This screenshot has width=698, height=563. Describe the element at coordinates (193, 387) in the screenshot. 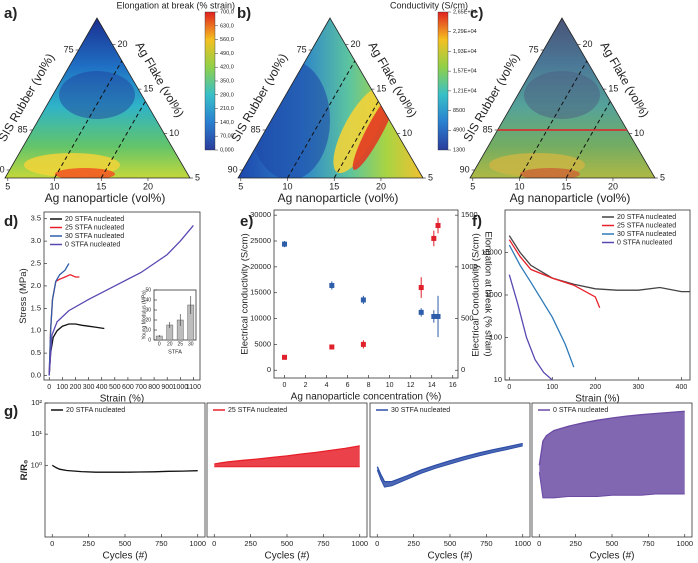

I see `x-tick-label: 1100` at that location.